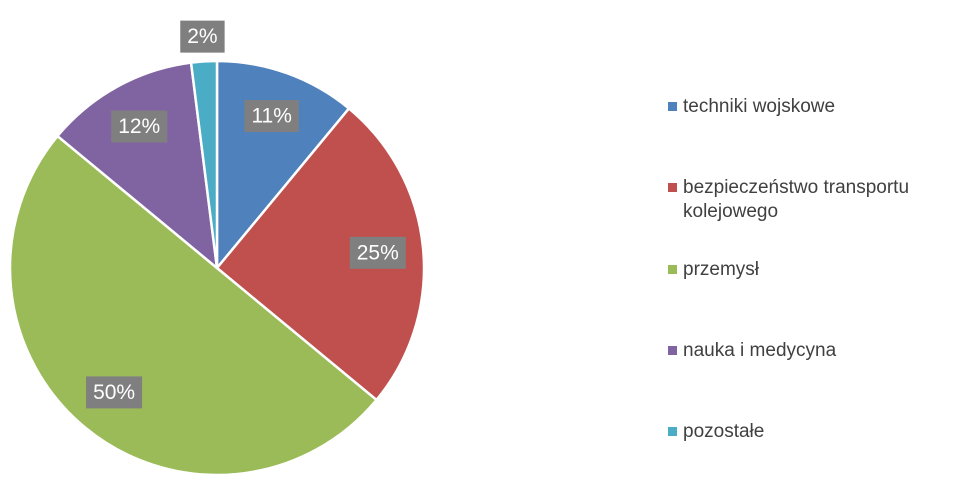 The width and height of the screenshot is (978, 497). Describe the element at coordinates (760, 350) in the screenshot. I see `legend-label: nauka i medycyna` at that location.